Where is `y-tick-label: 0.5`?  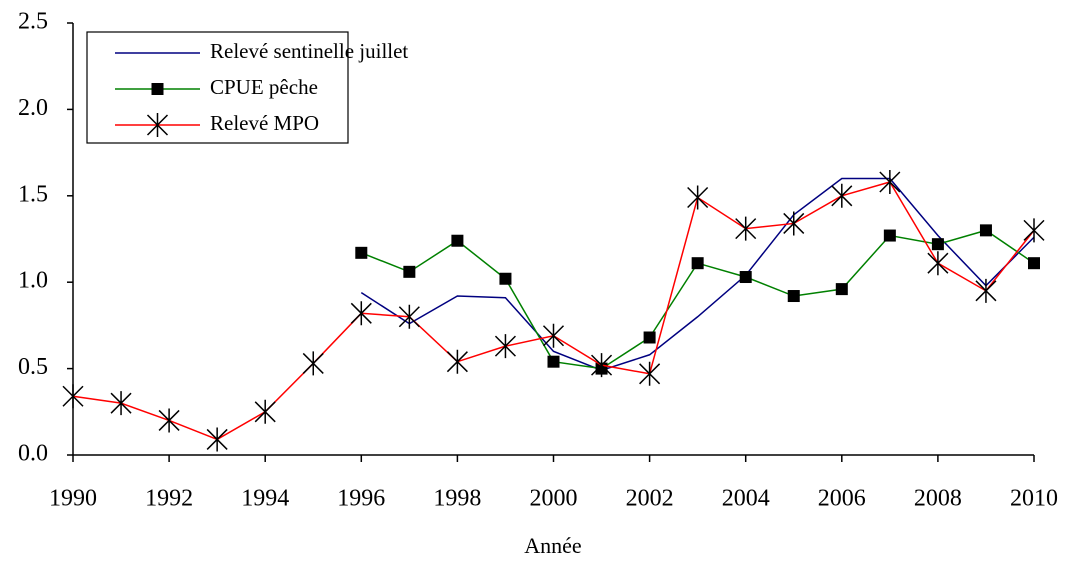 y-tick-label: 0.5 is located at coordinates (33, 367).